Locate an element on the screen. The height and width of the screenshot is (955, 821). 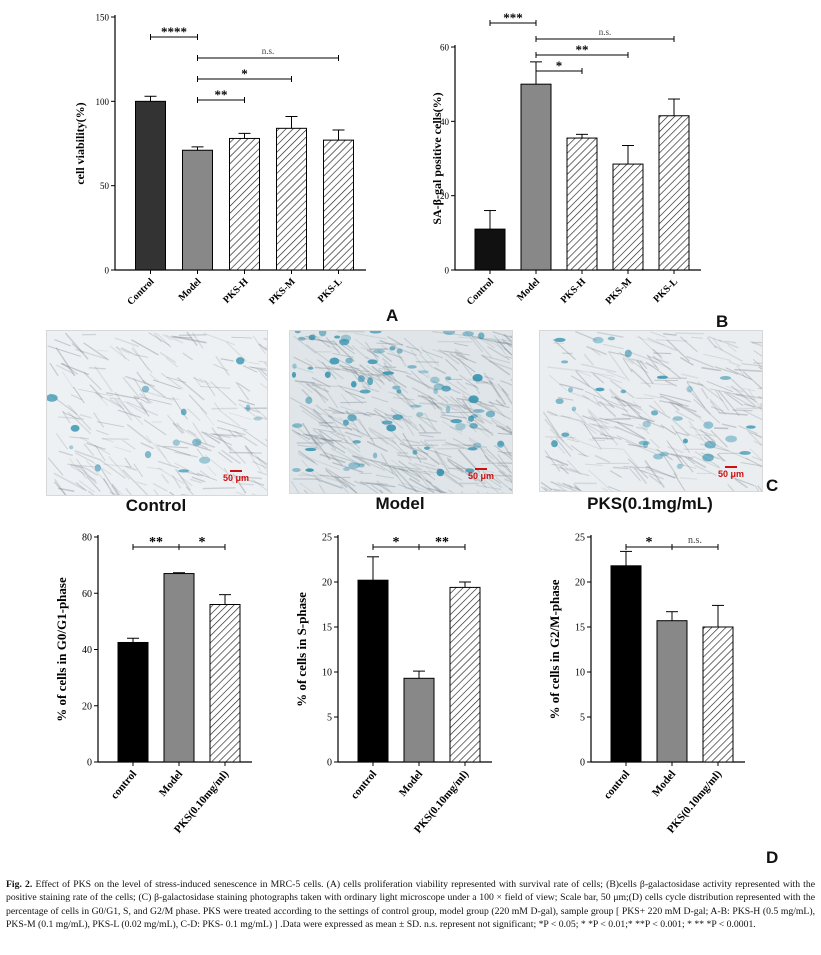
figure-caption-label: Fig. 2. is located at coordinates (19, 884).